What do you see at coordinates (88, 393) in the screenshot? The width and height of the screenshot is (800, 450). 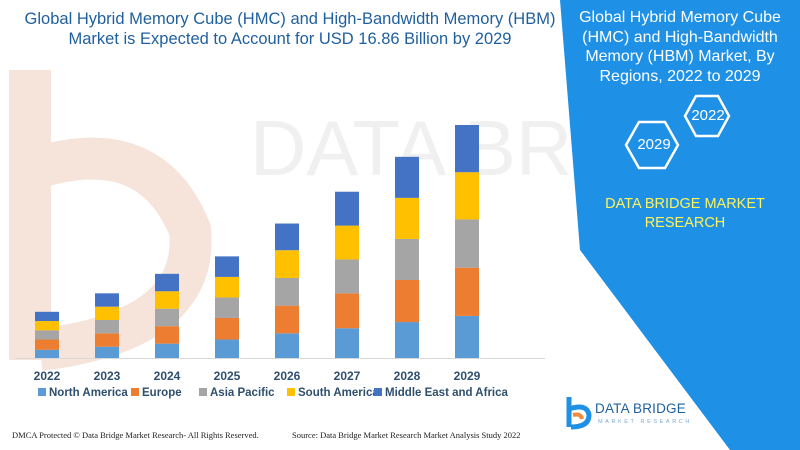 I see `legend-label: North America` at bounding box center [88, 393].